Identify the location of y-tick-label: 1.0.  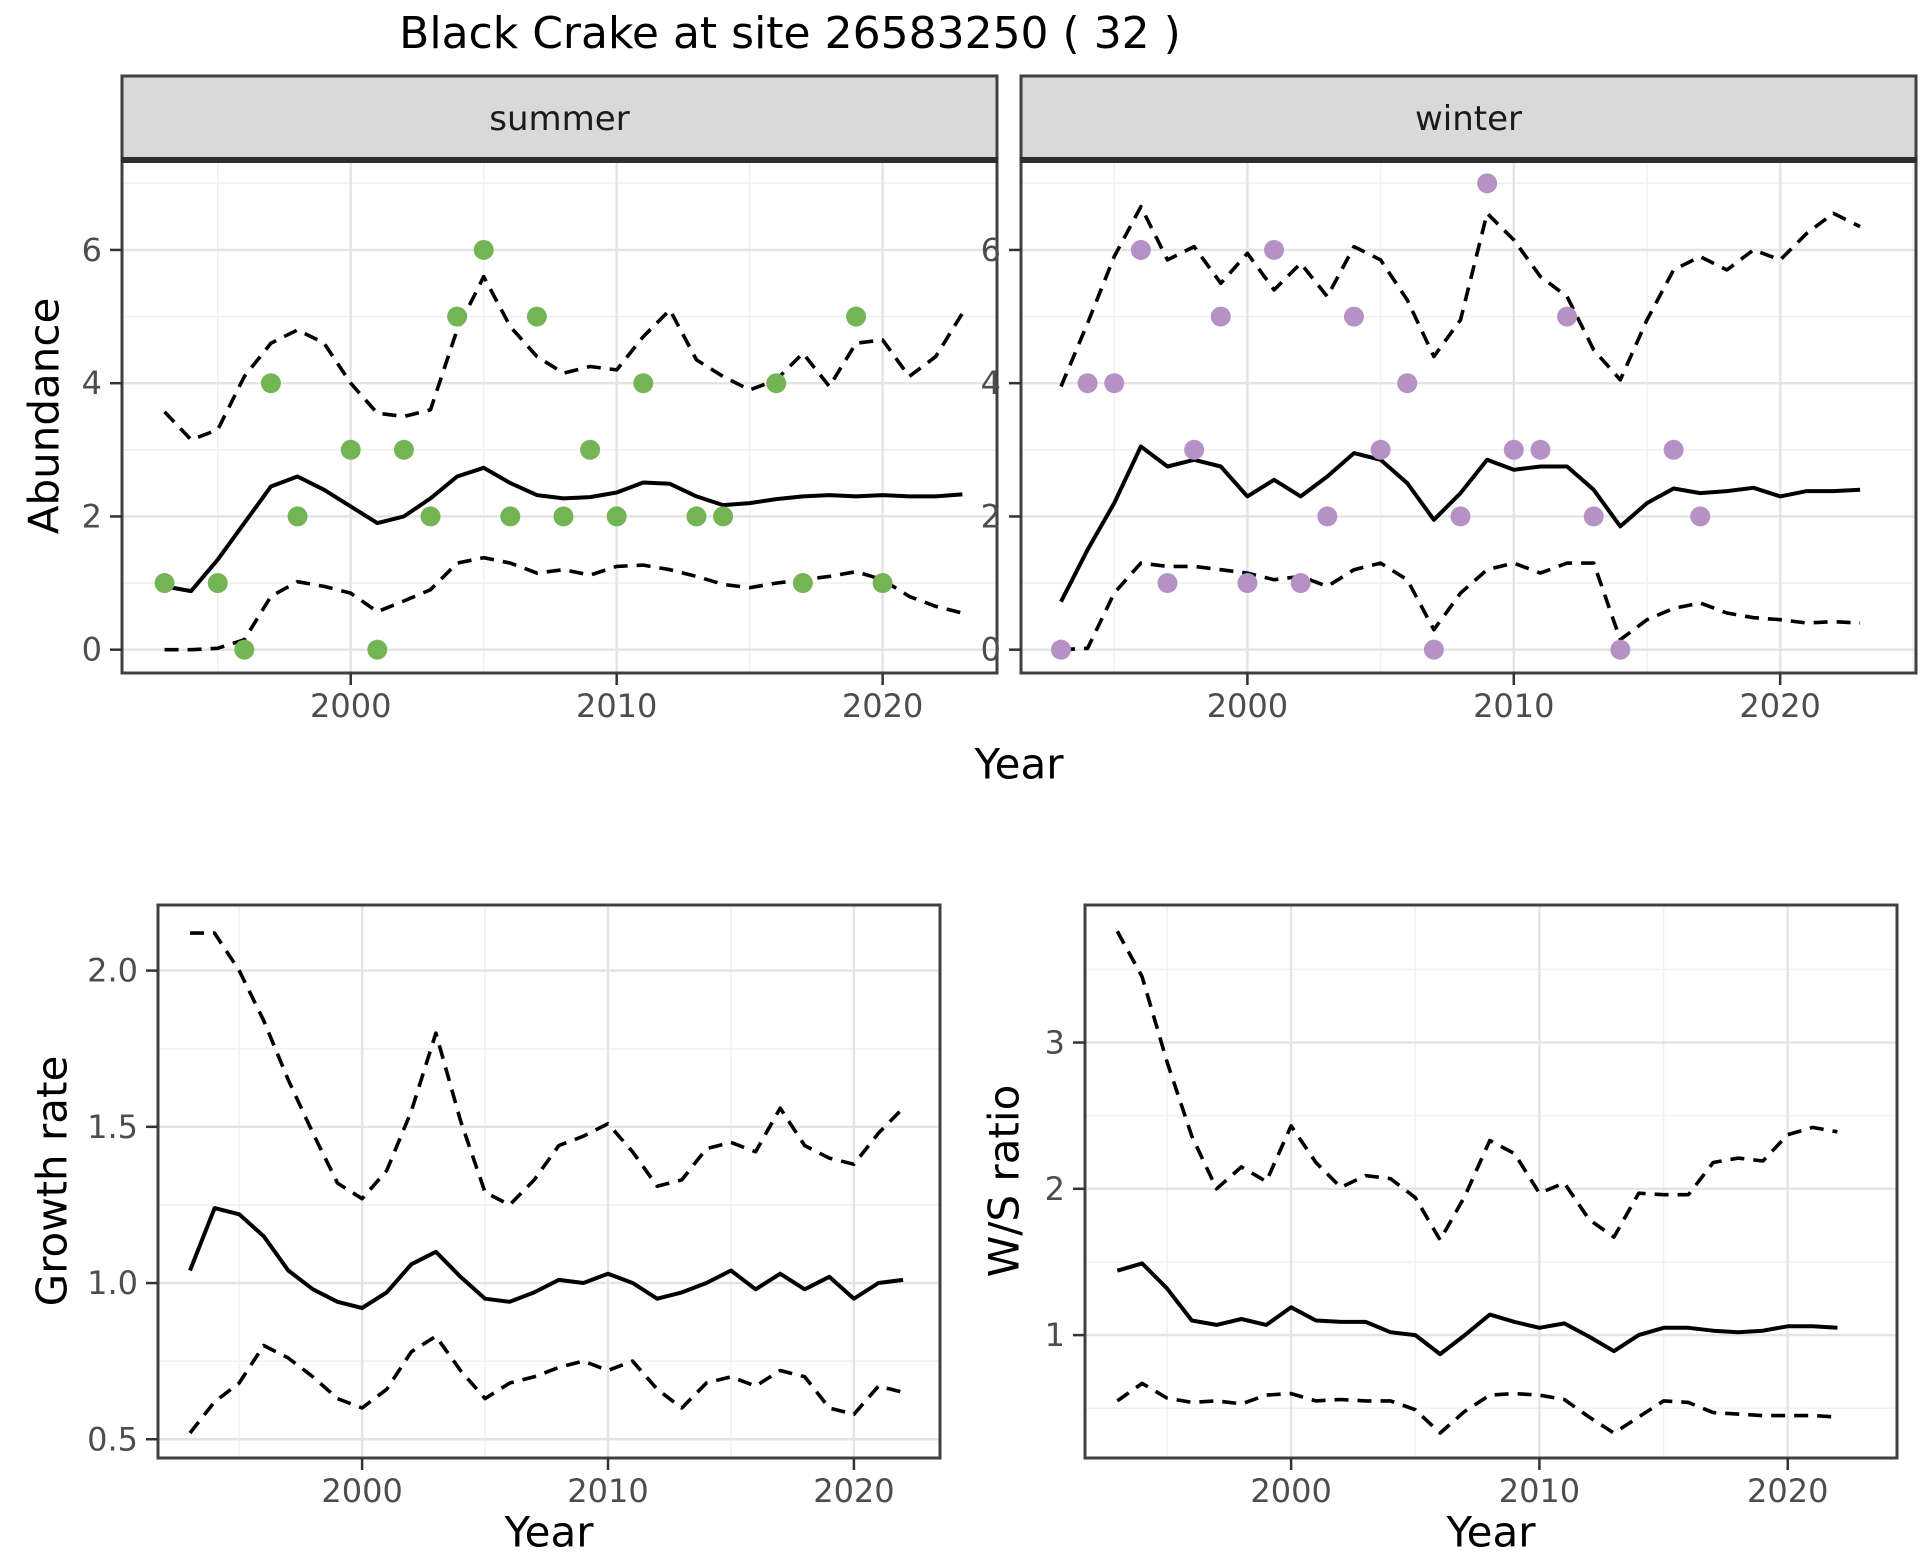
(112, 1283).